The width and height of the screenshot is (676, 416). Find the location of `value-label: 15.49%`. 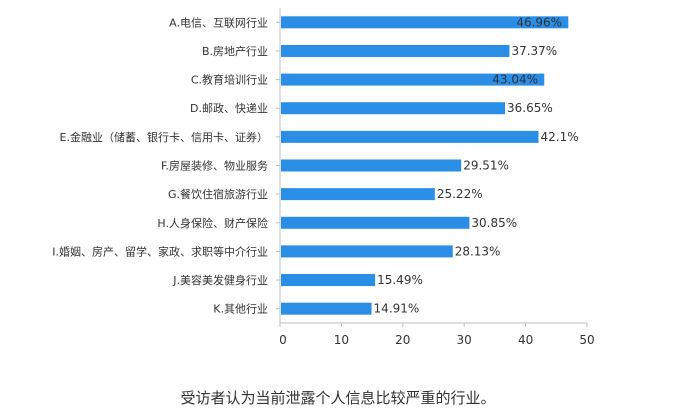

value-label: 15.49% is located at coordinates (400, 280).